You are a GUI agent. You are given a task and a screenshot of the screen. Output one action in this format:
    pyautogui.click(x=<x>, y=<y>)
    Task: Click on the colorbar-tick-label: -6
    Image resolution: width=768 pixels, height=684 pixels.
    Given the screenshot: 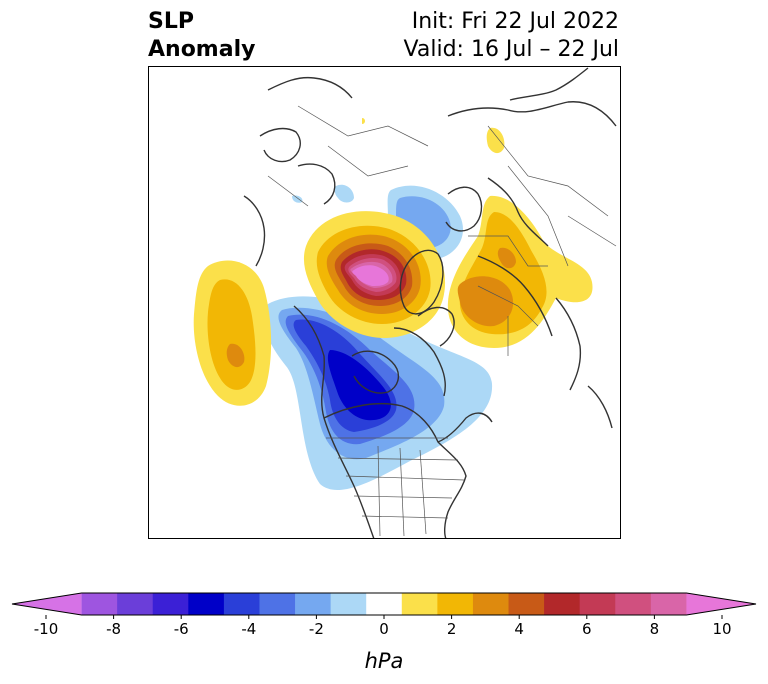 What is the action you would take?
    pyautogui.click(x=181, y=629)
    